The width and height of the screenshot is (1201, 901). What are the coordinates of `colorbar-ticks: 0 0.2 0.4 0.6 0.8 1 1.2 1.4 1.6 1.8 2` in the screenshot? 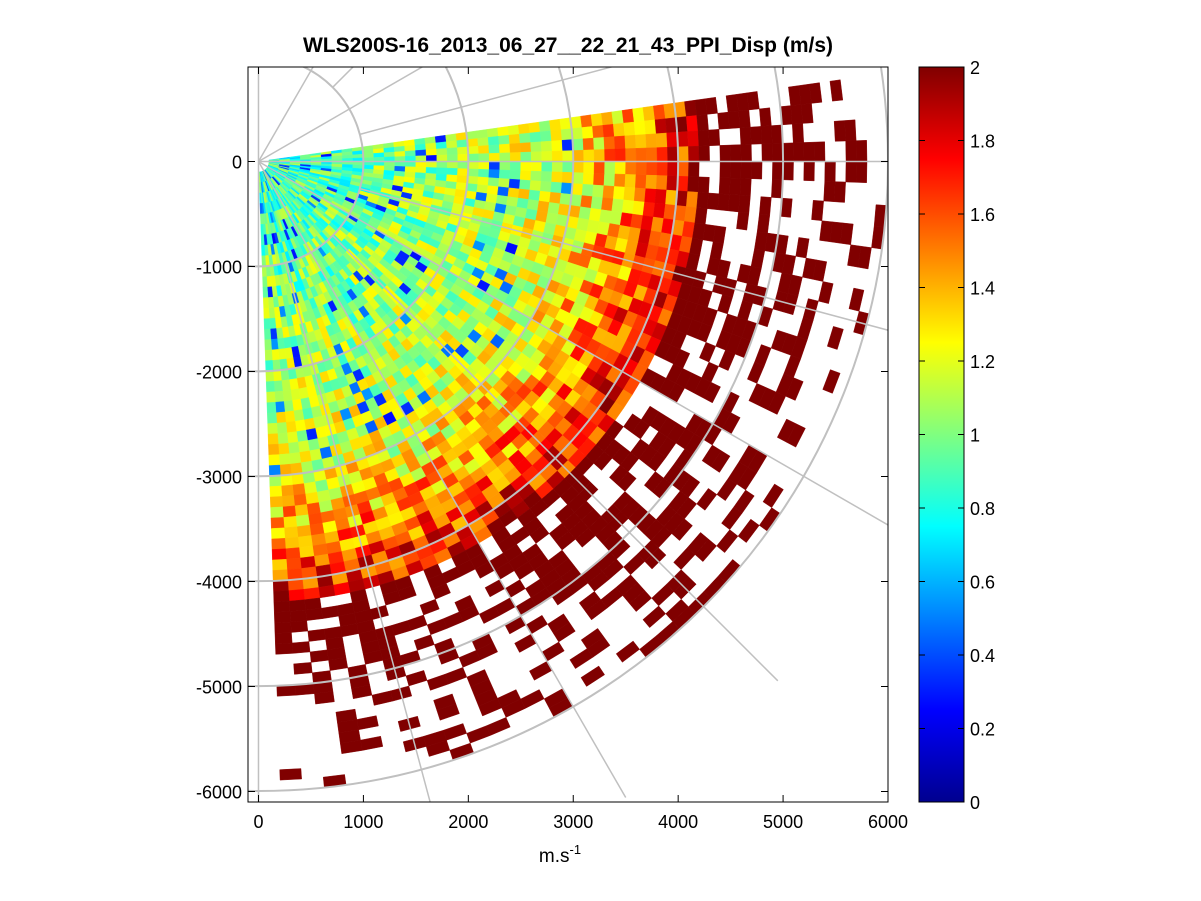 It's located at (957, 435).